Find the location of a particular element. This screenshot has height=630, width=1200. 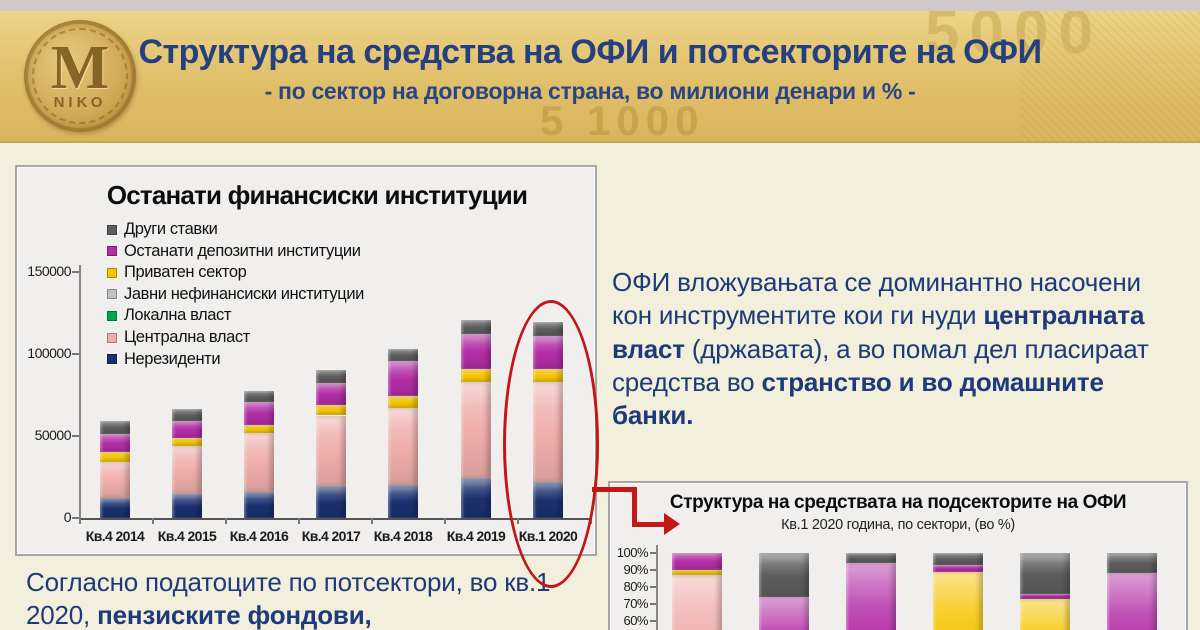

arrow-head-icon is located at coordinates (672, 524).